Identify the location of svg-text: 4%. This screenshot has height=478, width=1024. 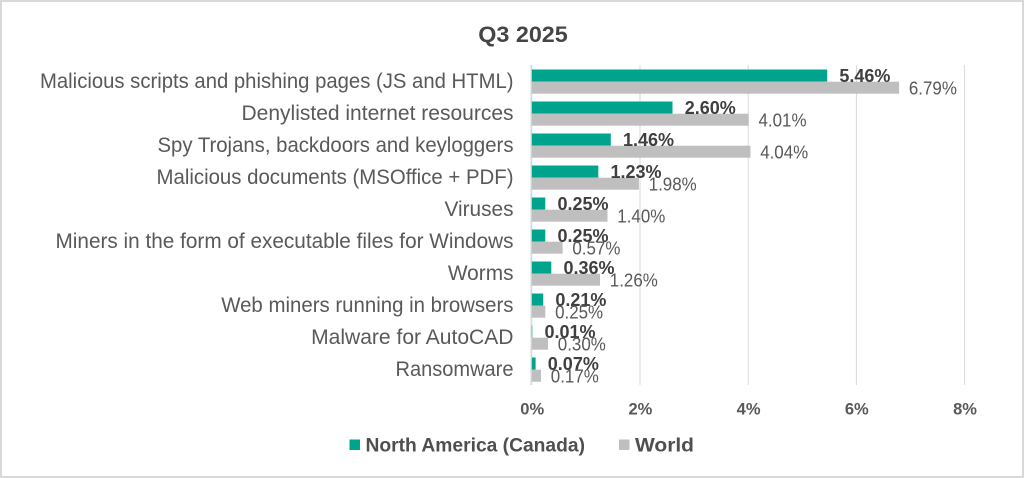
(749, 410).